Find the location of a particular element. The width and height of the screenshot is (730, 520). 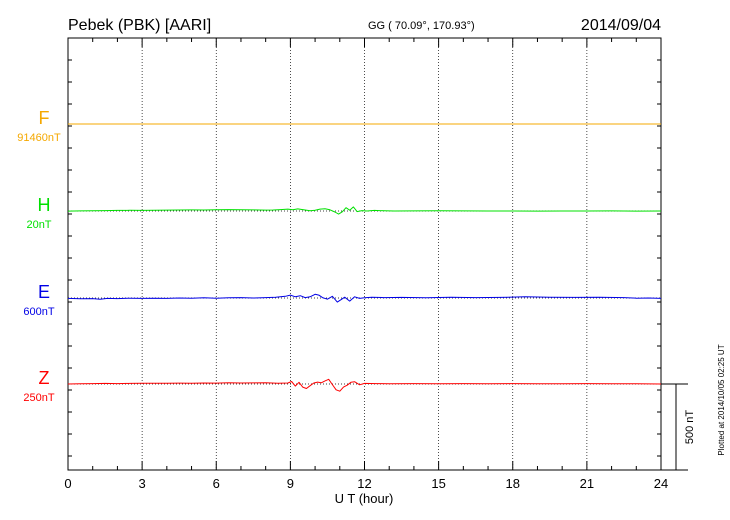

station-title: Pebek (PBK) [AARI] is located at coordinates (139, 25).